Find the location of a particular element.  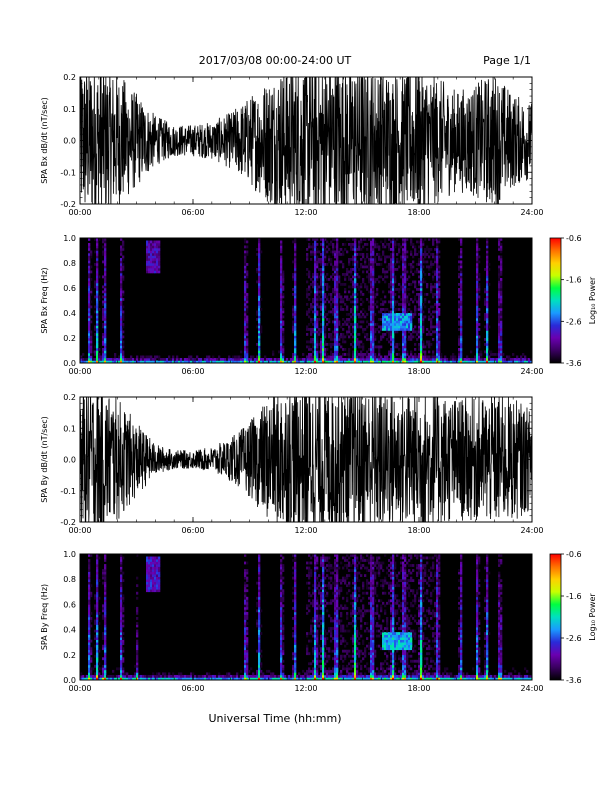

figure-title: 2017/03/08 00:00-24:00 UT is located at coordinates (275, 60).